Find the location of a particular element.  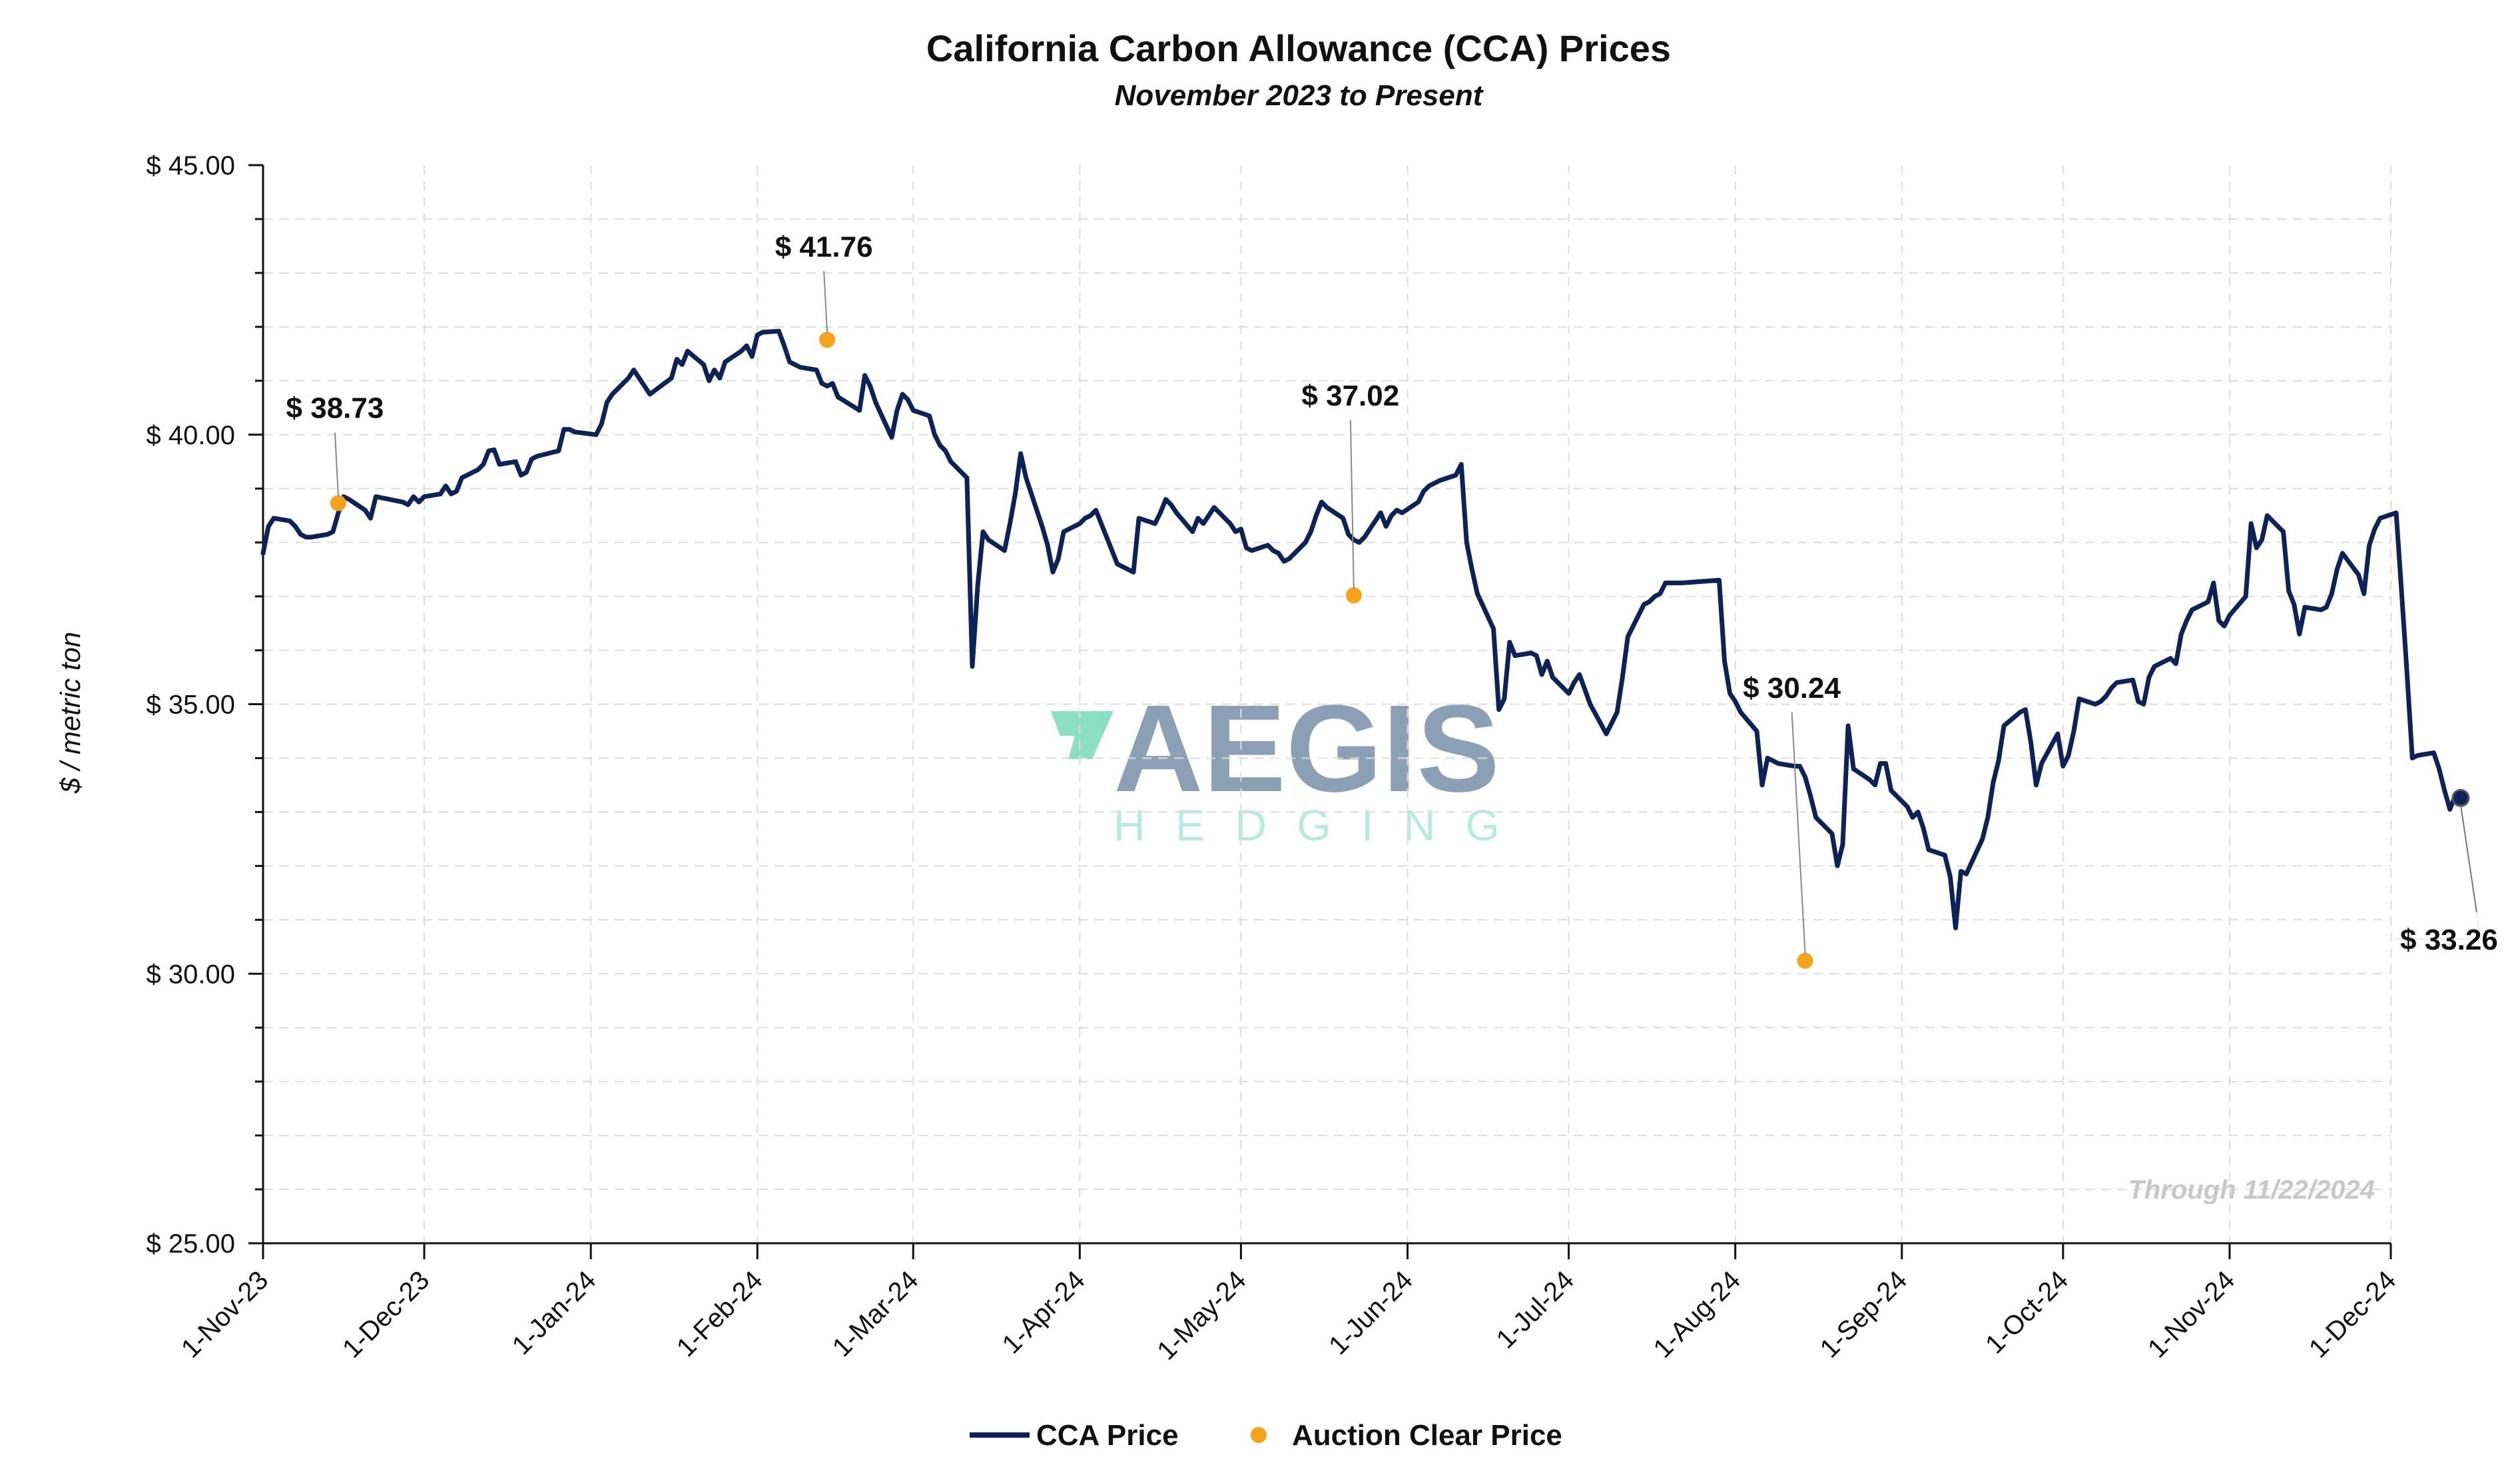

chart-title: California Carbon Allowance (CCA) Prices is located at coordinates (1298, 48).